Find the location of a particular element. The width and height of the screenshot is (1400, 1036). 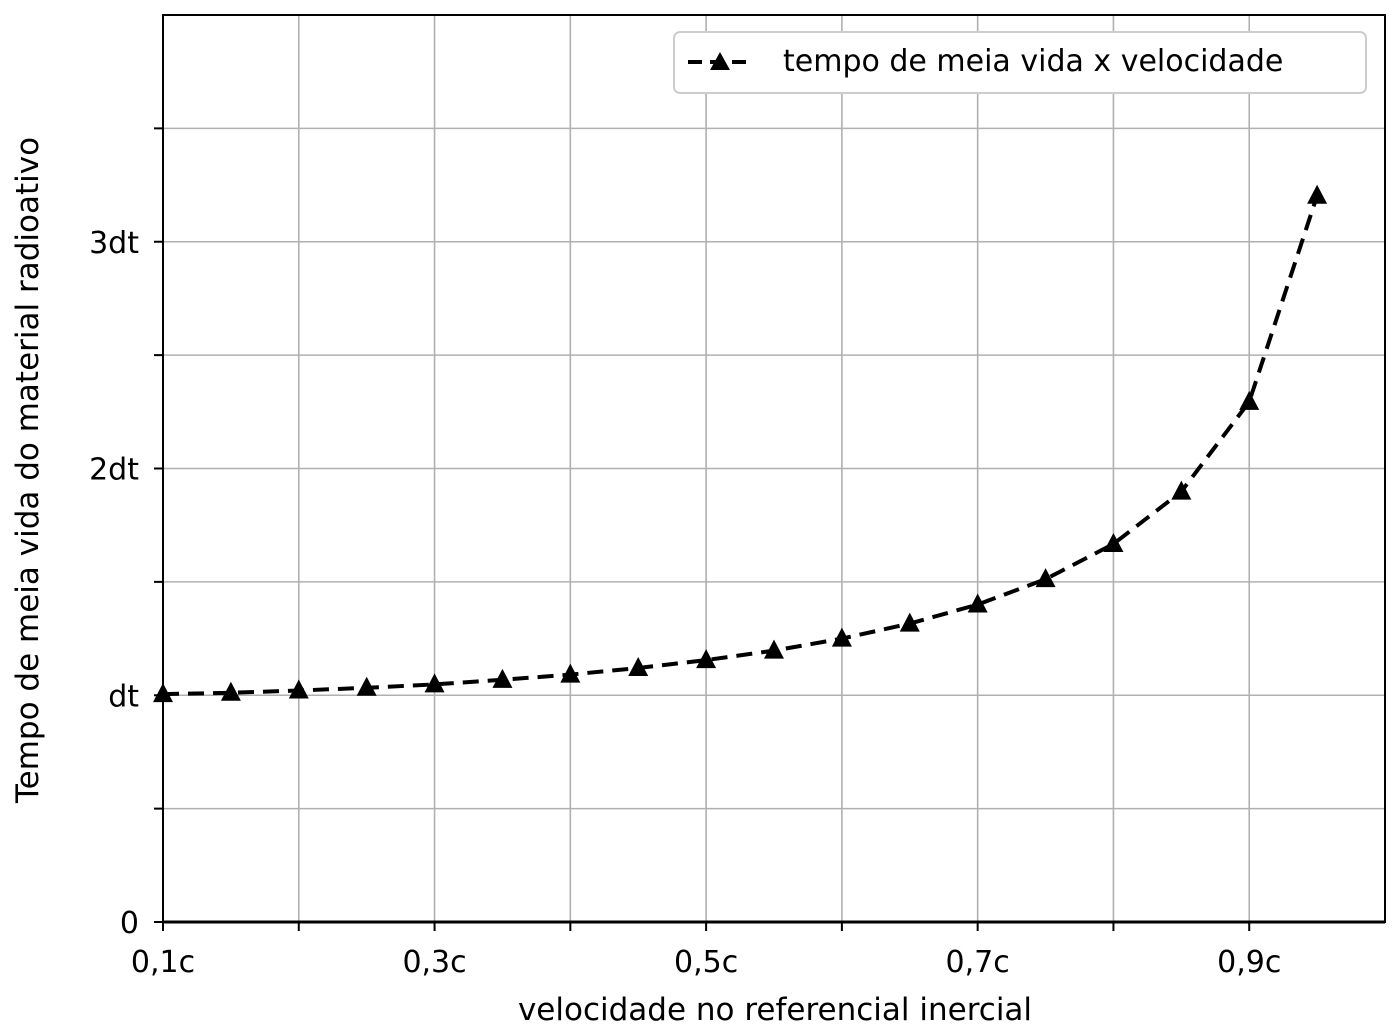

legend-label: tempo de meia vida x velocidade is located at coordinates (1033, 61).